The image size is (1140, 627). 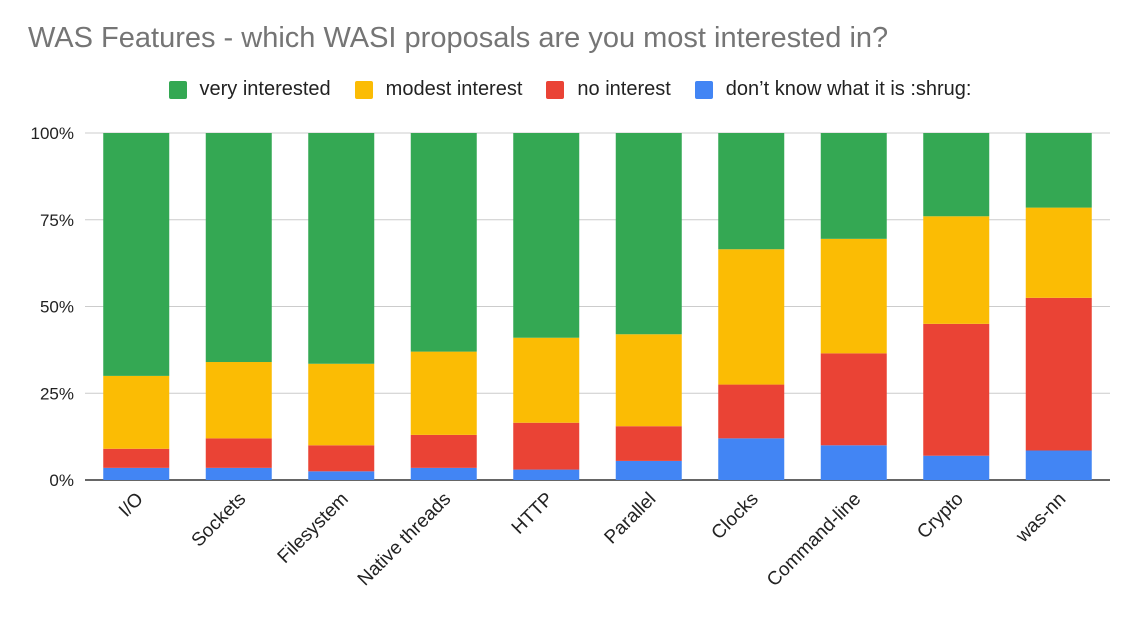 I want to click on y-tick-label: 100%, so click(x=52, y=133).